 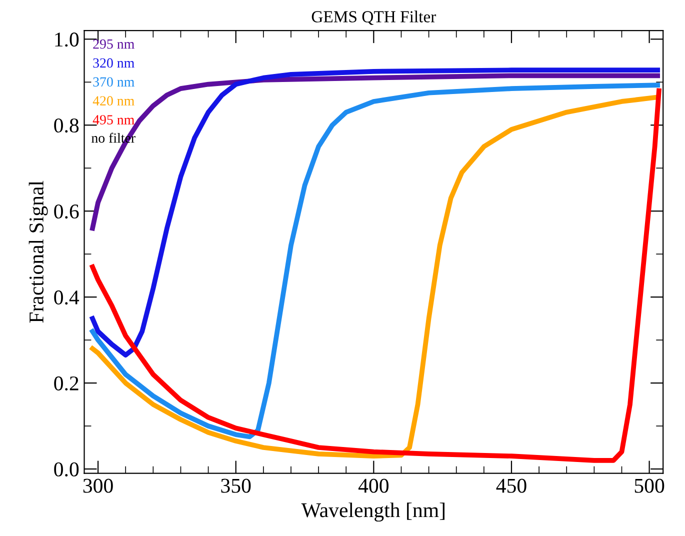 What do you see at coordinates (66, 125) in the screenshot?
I see `y-tick-label: 0.8` at bounding box center [66, 125].